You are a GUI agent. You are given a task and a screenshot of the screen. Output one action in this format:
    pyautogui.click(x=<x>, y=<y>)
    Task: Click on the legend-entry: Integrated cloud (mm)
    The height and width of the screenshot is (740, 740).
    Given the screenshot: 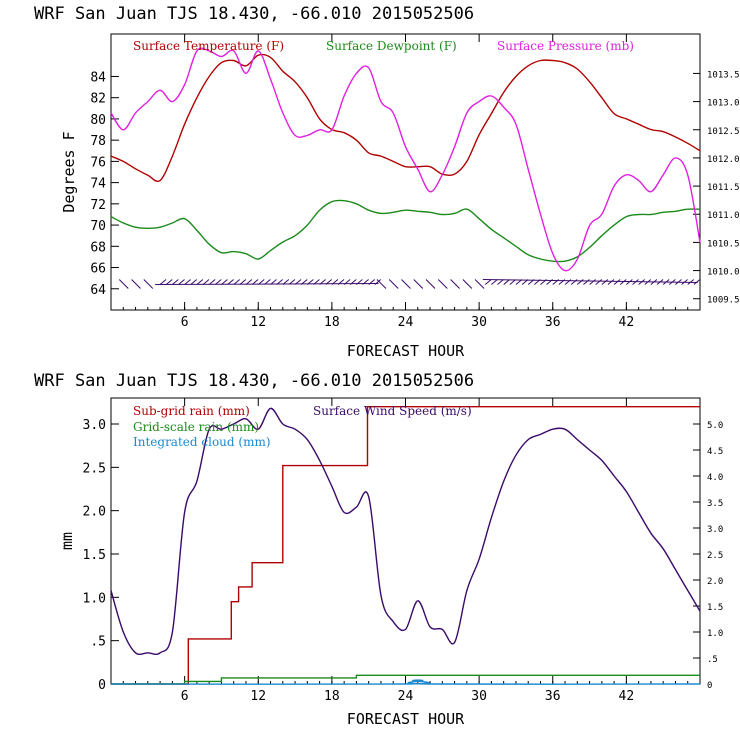 What is the action you would take?
    pyautogui.click(x=202, y=442)
    